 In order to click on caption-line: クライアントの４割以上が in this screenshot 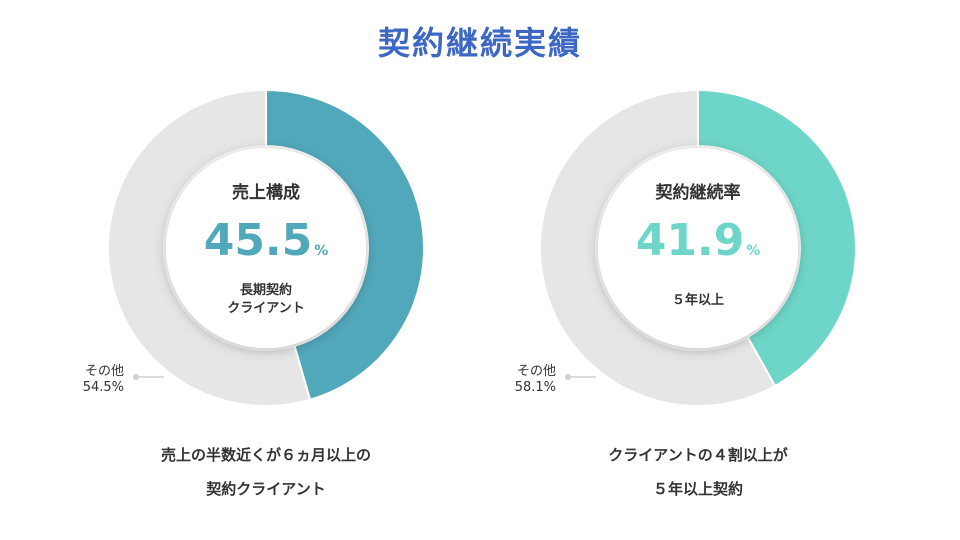, I will do `click(698, 455)`.